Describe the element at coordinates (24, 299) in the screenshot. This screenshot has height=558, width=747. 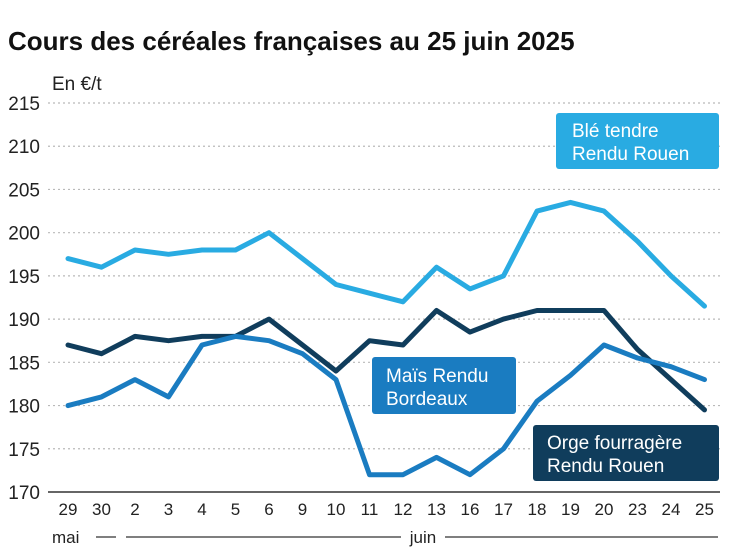
I see `y-axis-ticks: 170 175 180 185 190 195 200 205 210 215` at that location.